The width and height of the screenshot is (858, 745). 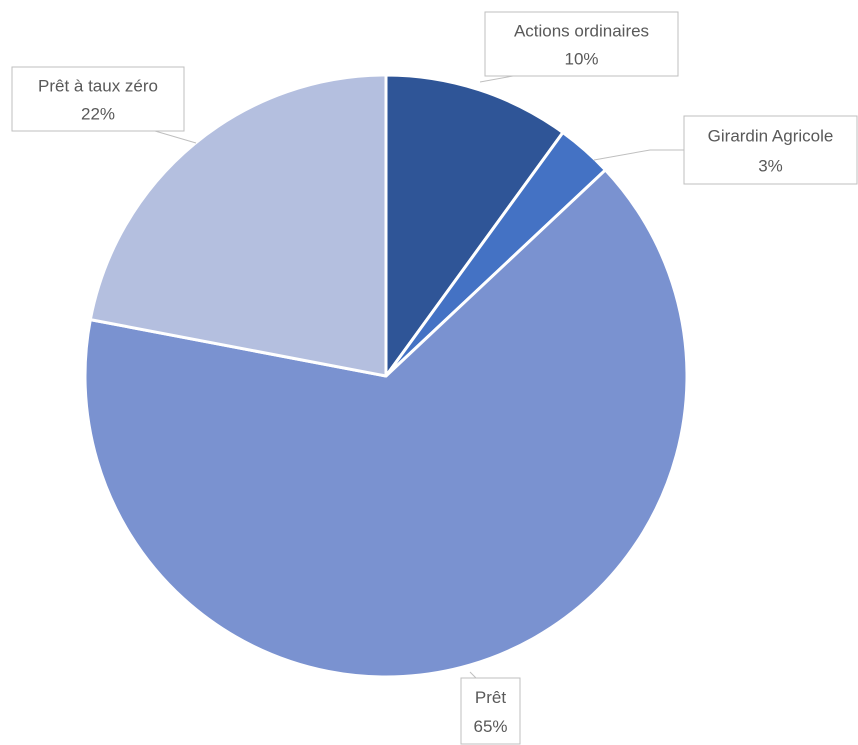 I want to click on value-label: 65%, so click(x=490, y=726).